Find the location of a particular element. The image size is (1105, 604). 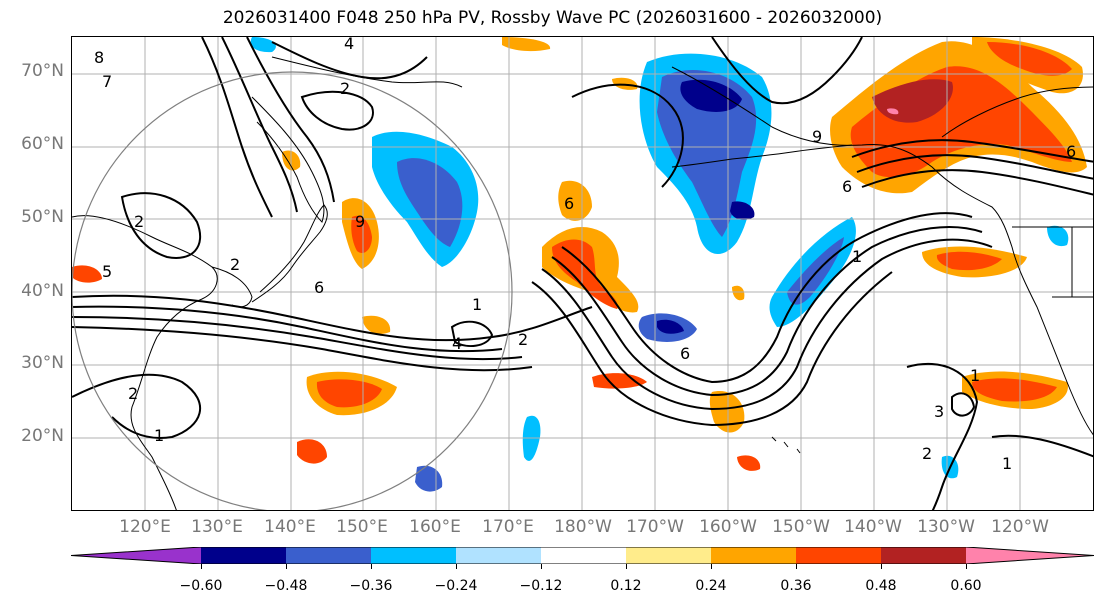

colorbar-tick-label: −0.12 is located at coordinates (541, 586).